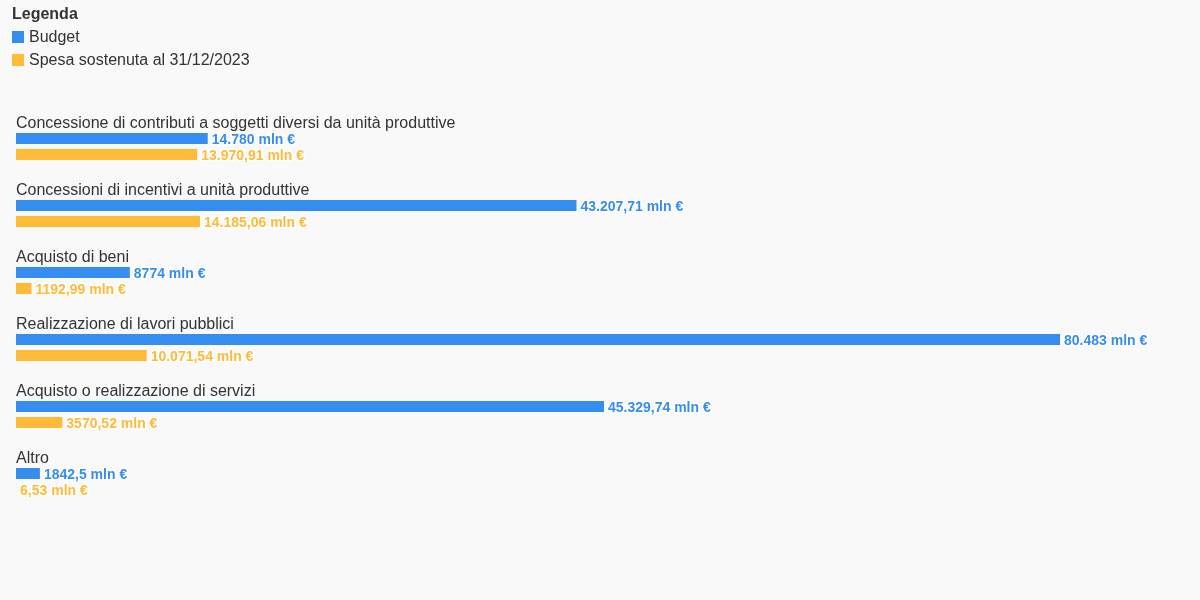 This screenshot has width=1200, height=600. Describe the element at coordinates (139, 59) in the screenshot. I see `legend-label: Spesa sostenuta al 31/12/2023` at that location.